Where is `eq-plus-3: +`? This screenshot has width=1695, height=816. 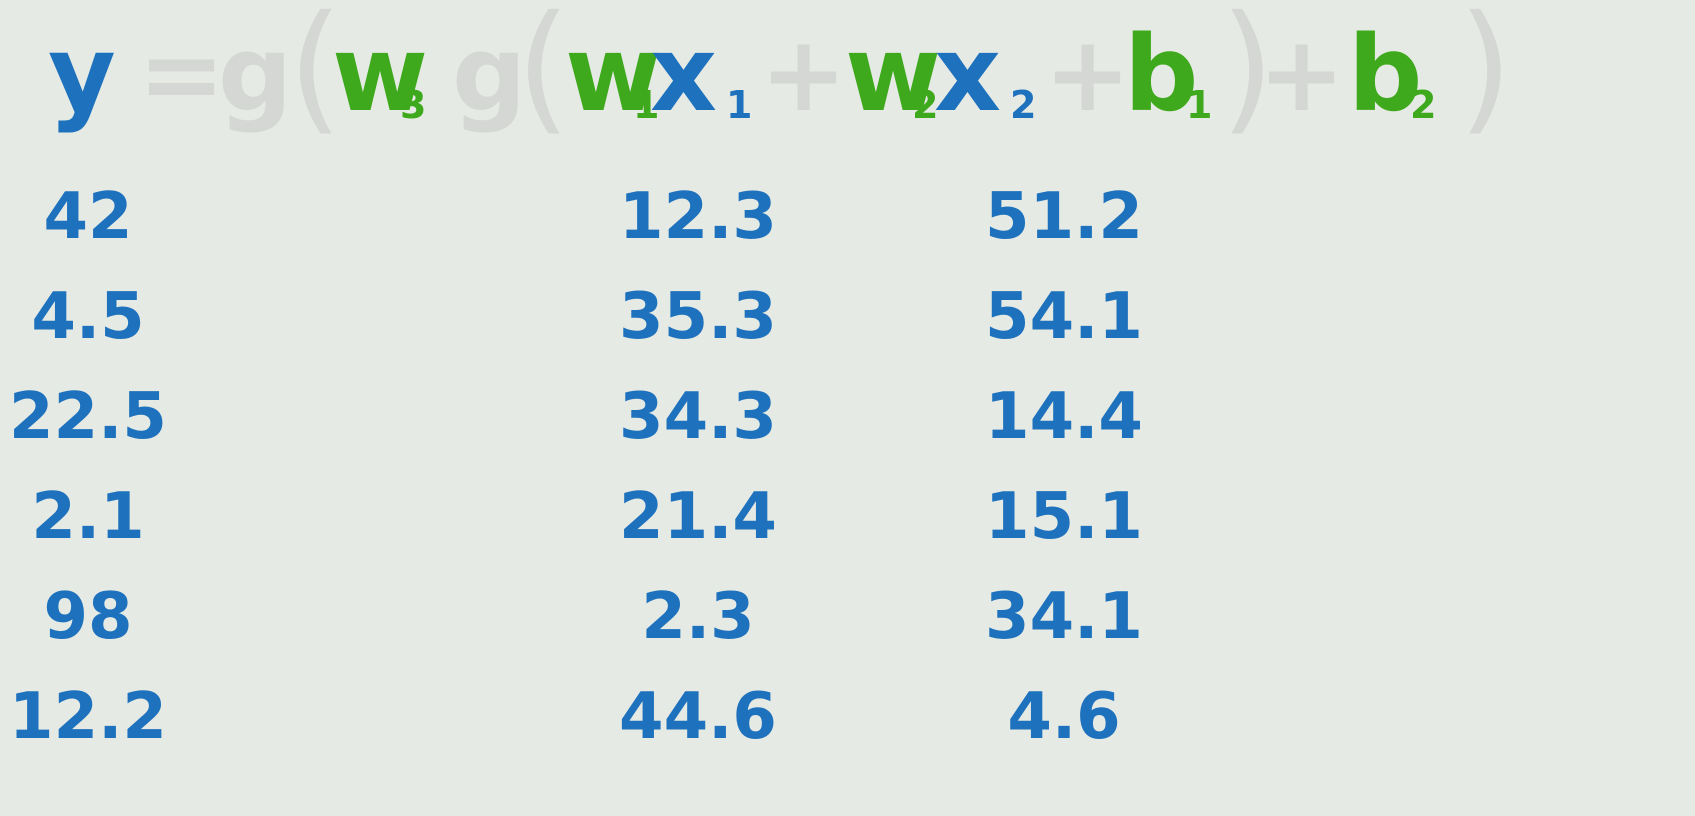
eq-plus-3: + is located at coordinates (1302, 74).